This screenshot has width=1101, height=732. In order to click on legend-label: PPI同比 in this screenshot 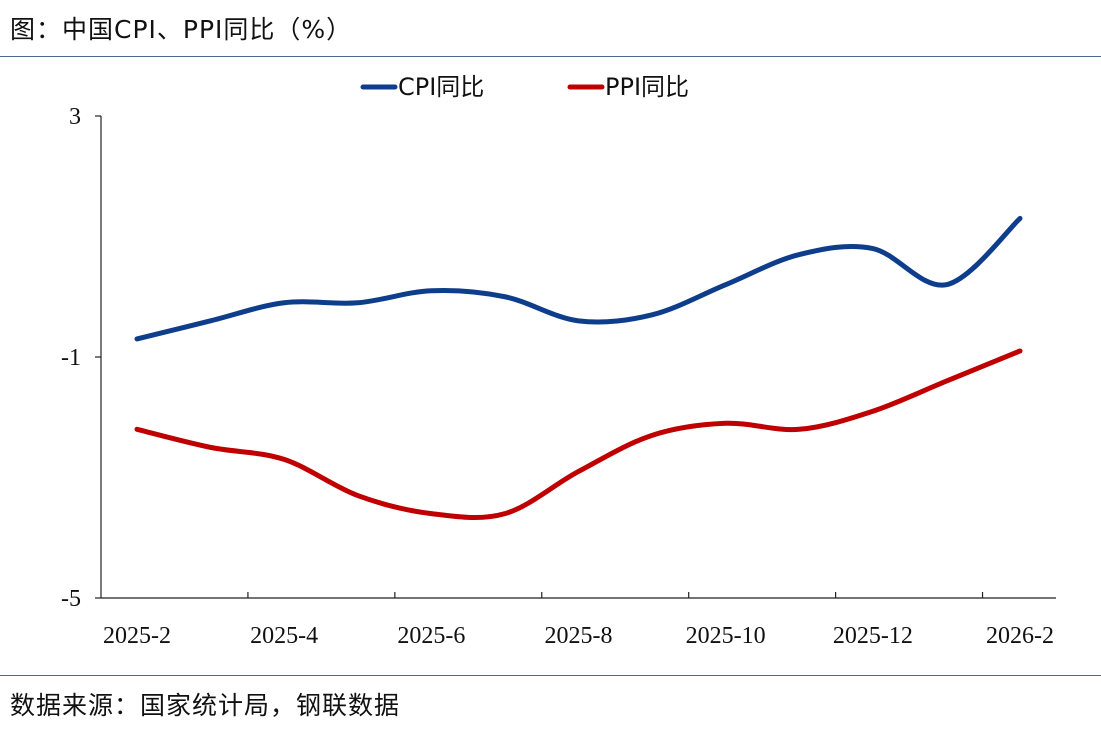, I will do `click(647, 87)`.